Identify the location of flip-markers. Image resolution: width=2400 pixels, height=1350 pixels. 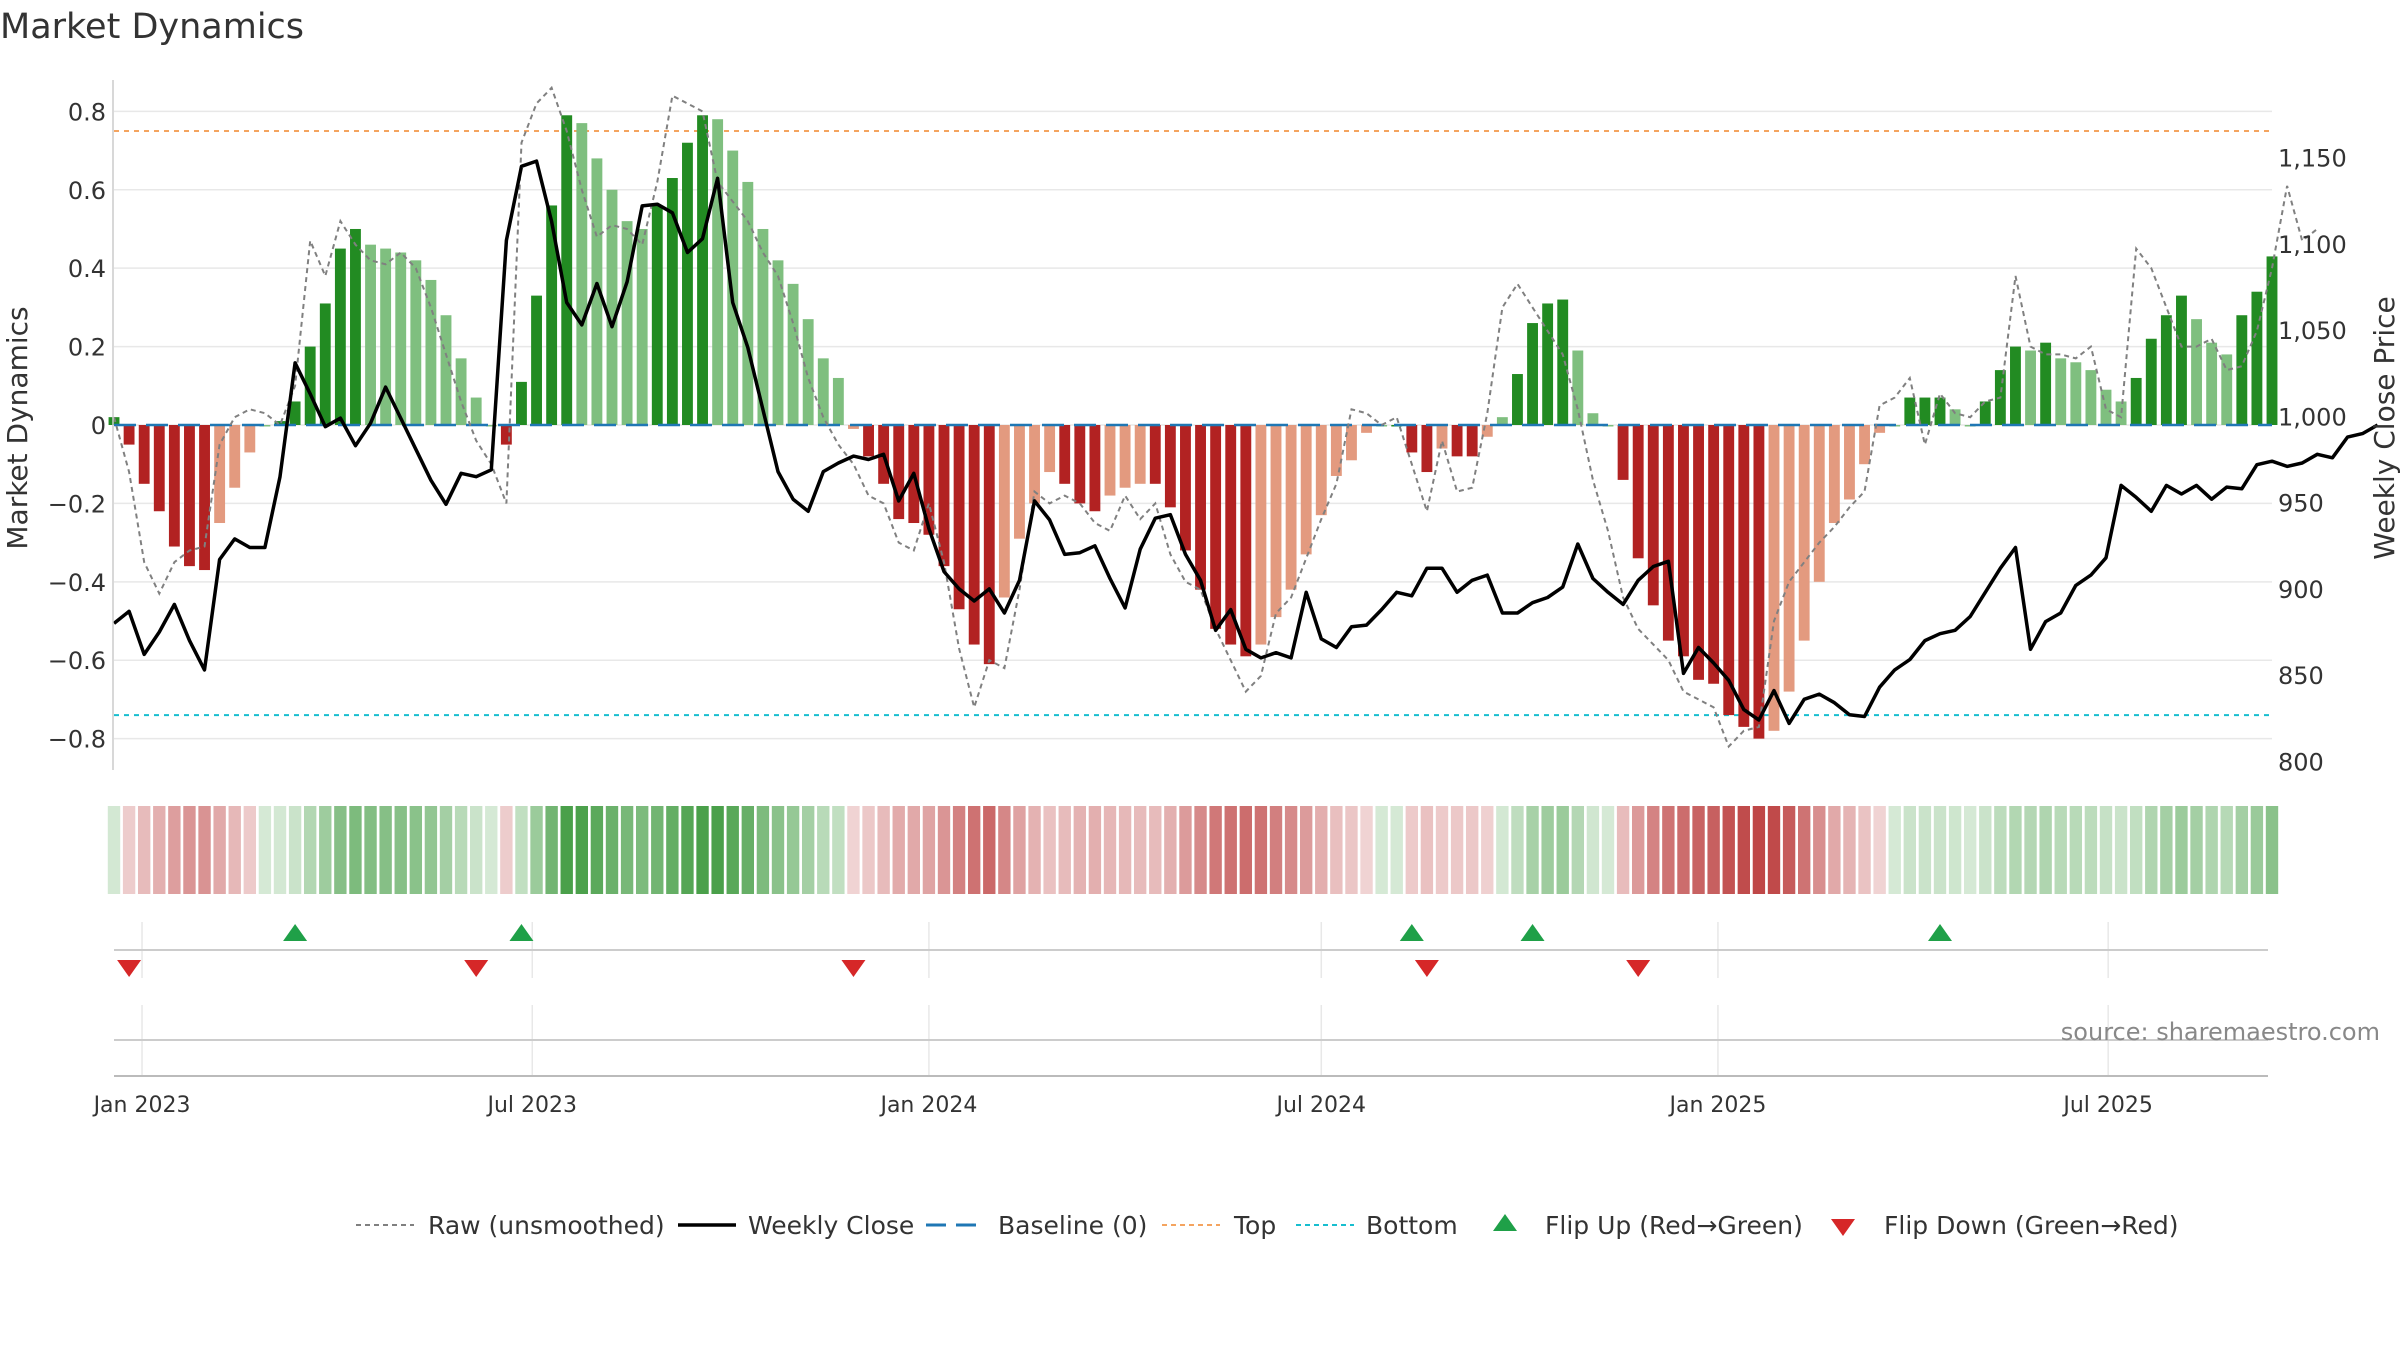
(1034, 950).